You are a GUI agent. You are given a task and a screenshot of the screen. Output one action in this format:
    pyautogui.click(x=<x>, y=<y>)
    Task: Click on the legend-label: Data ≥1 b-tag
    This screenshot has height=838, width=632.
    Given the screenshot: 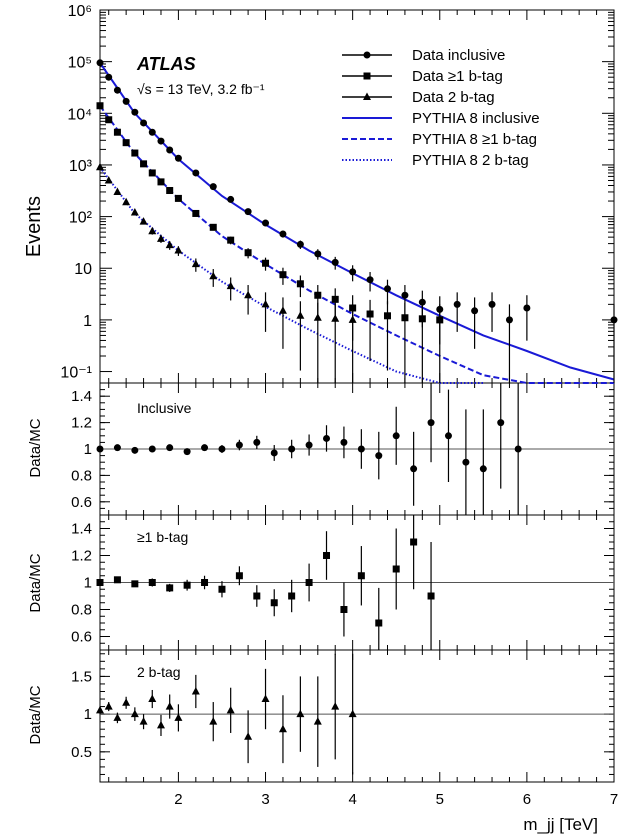 What is the action you would take?
    pyautogui.click(x=457, y=76)
    